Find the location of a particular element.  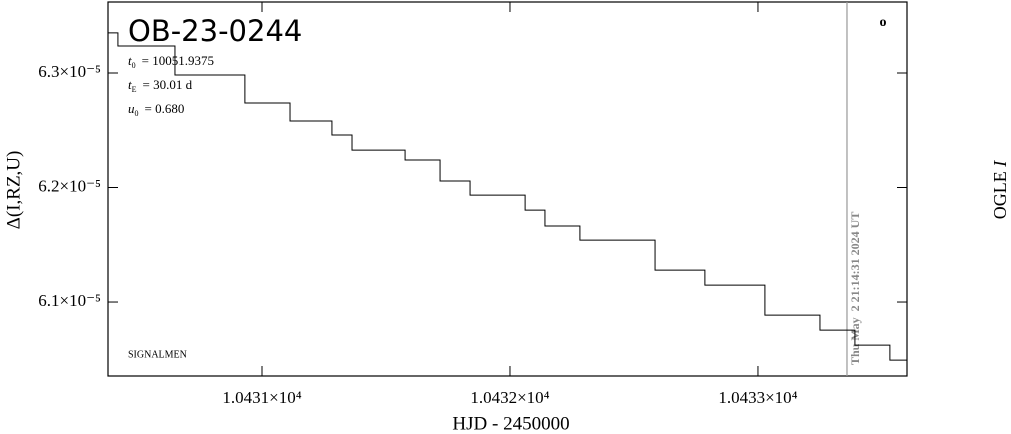

param-value: = 30.01 d is located at coordinates (168, 84).